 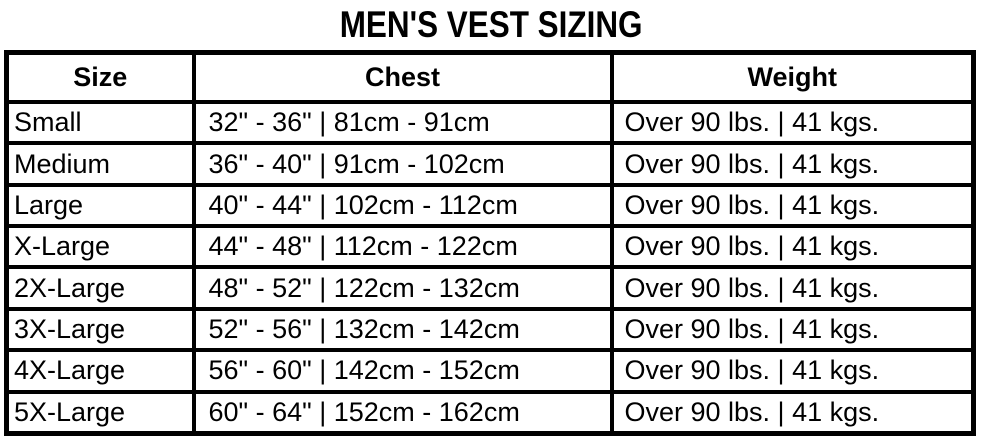 What do you see at coordinates (100, 122) in the screenshot?
I see `size-cell: Small` at bounding box center [100, 122].